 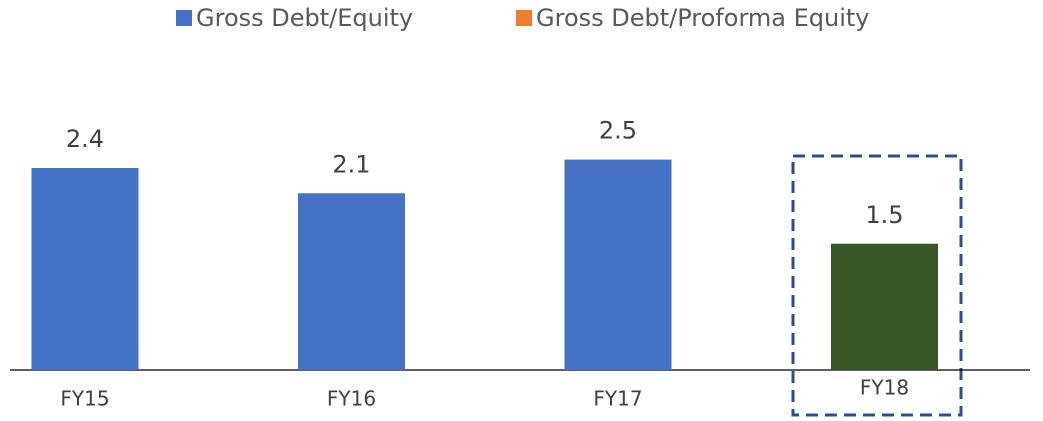 I want to click on x-tick-label: FY17, so click(x=617, y=399).